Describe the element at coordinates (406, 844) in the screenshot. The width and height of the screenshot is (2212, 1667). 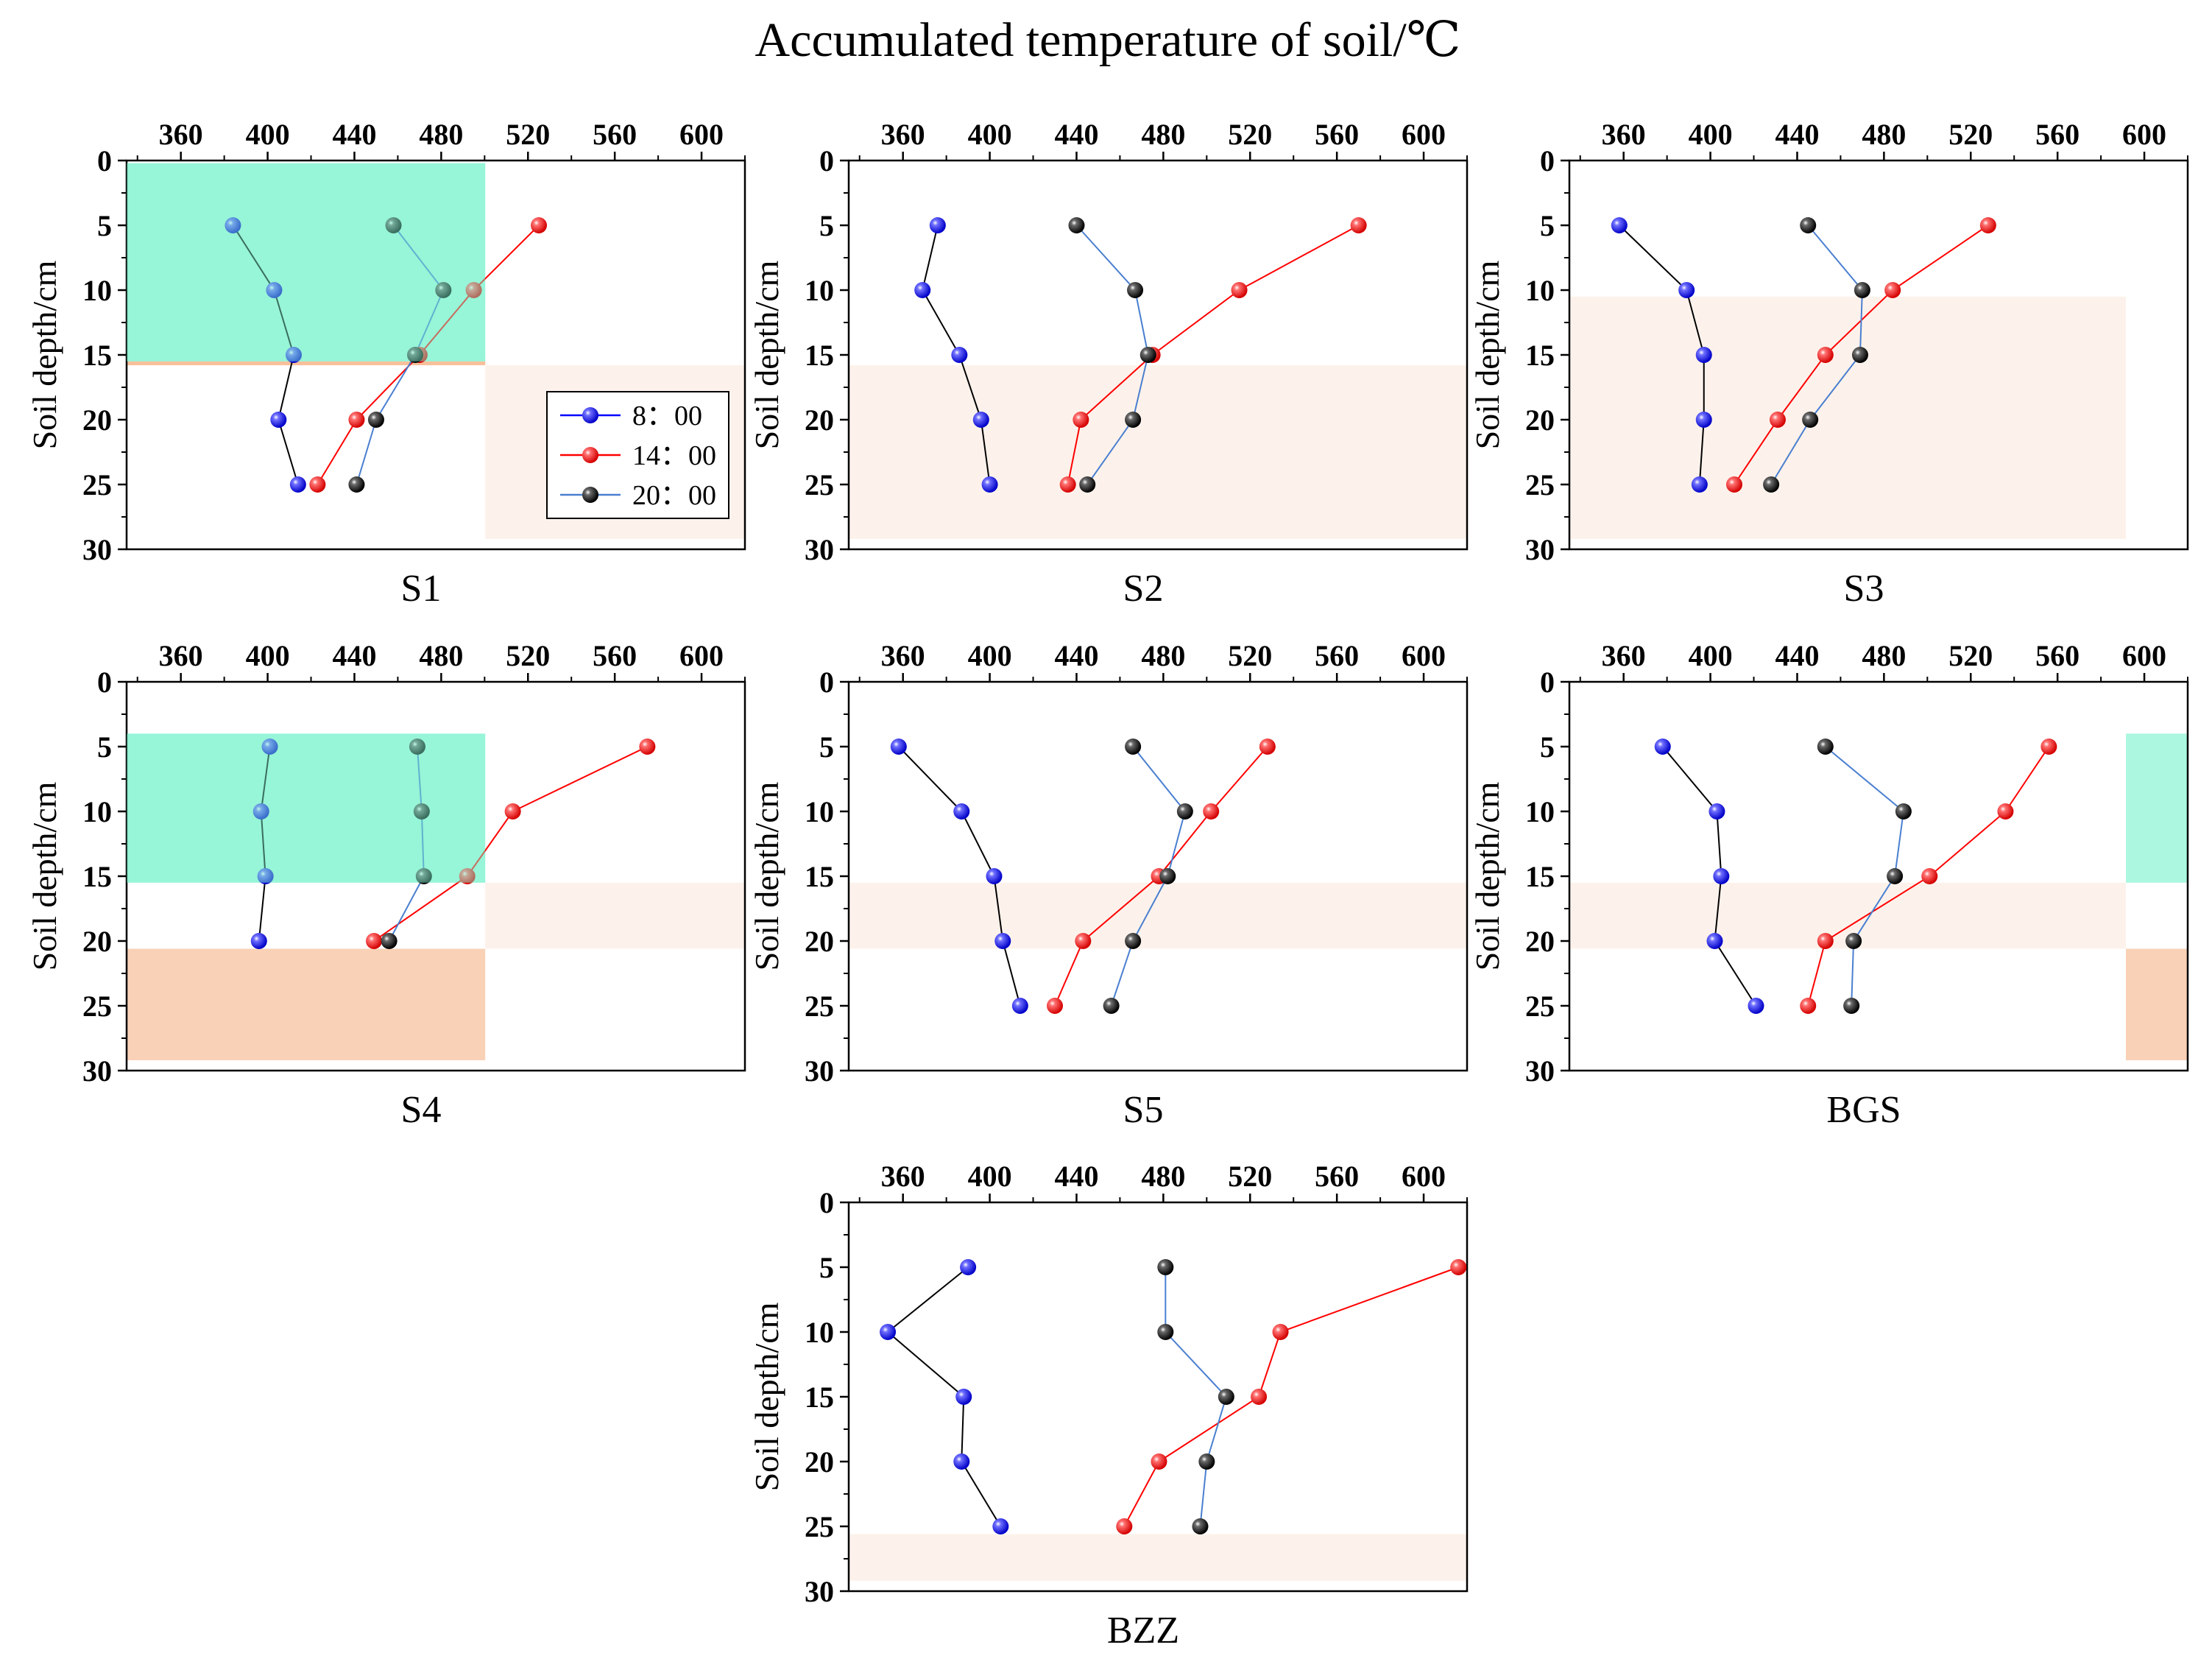
I see `series-line-2000` at that location.